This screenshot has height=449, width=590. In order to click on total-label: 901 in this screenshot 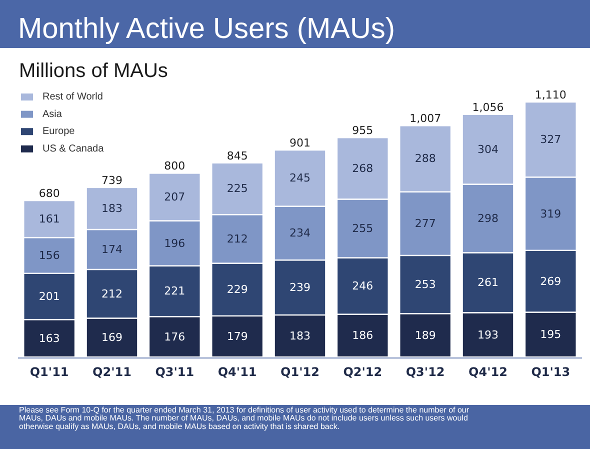, I will do `click(300, 143)`.